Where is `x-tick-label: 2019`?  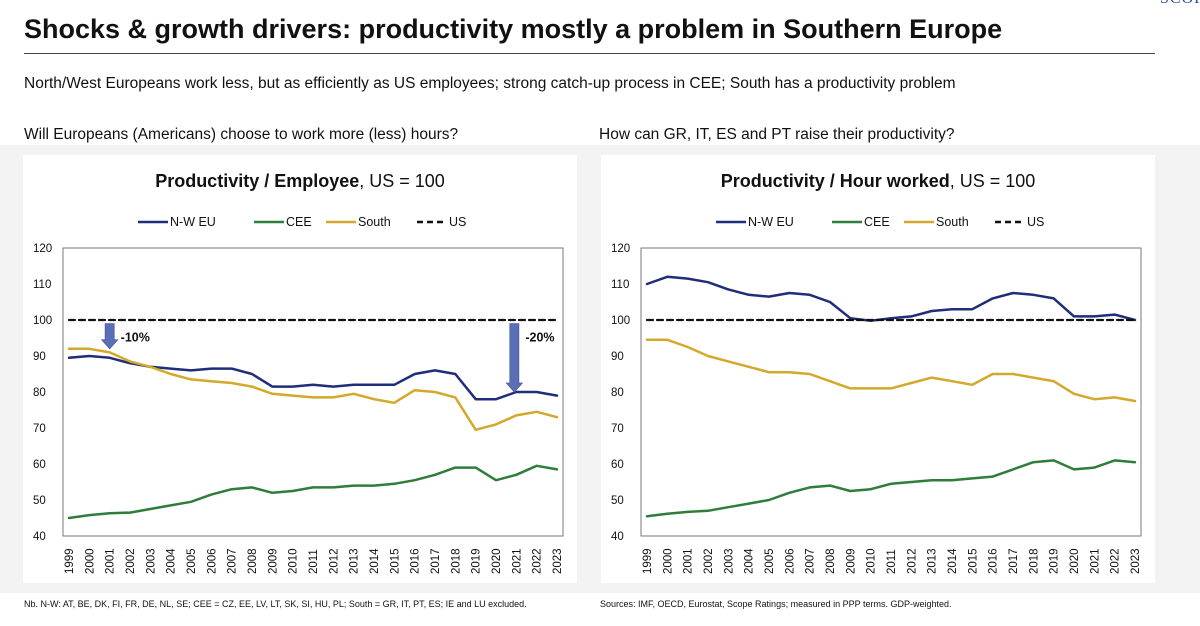 x-tick-label: 2019 is located at coordinates (477, 561).